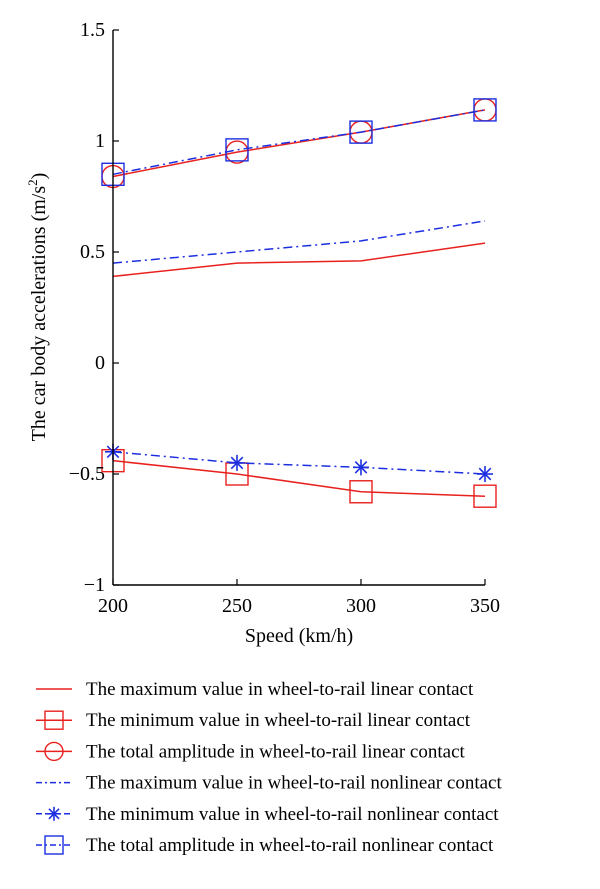  I want to click on y-axis-label: The car body accelerations (m/s2), so click(37, 307).